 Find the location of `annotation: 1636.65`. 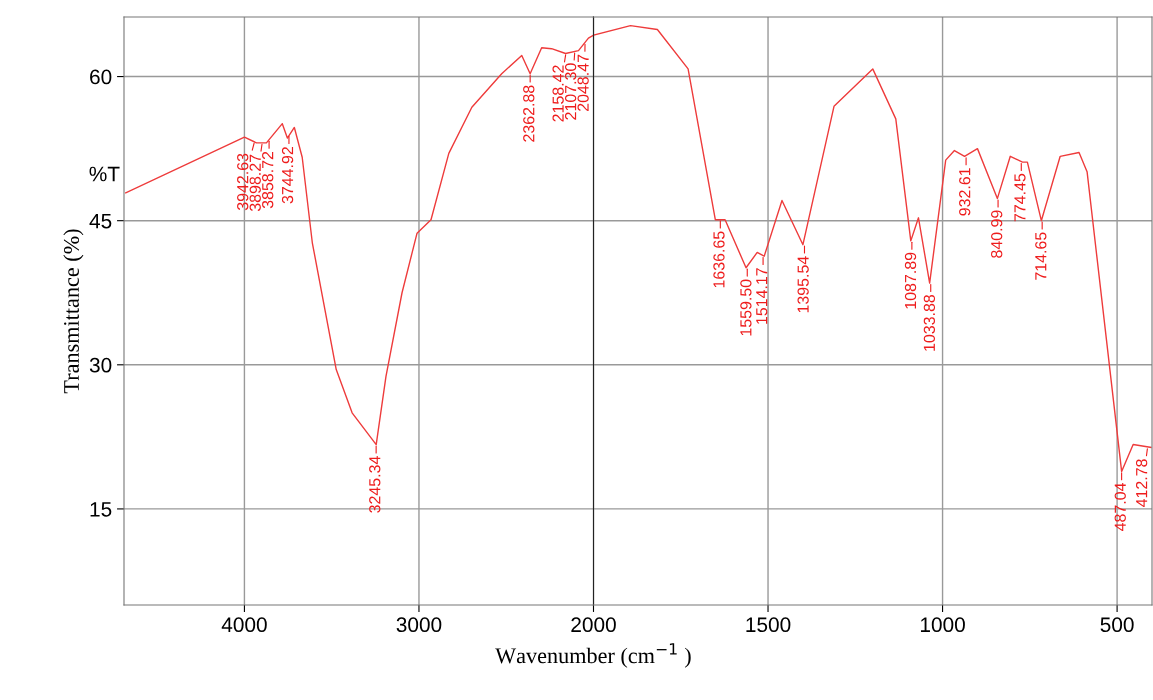

annotation: 1636.65 is located at coordinates (719, 259).